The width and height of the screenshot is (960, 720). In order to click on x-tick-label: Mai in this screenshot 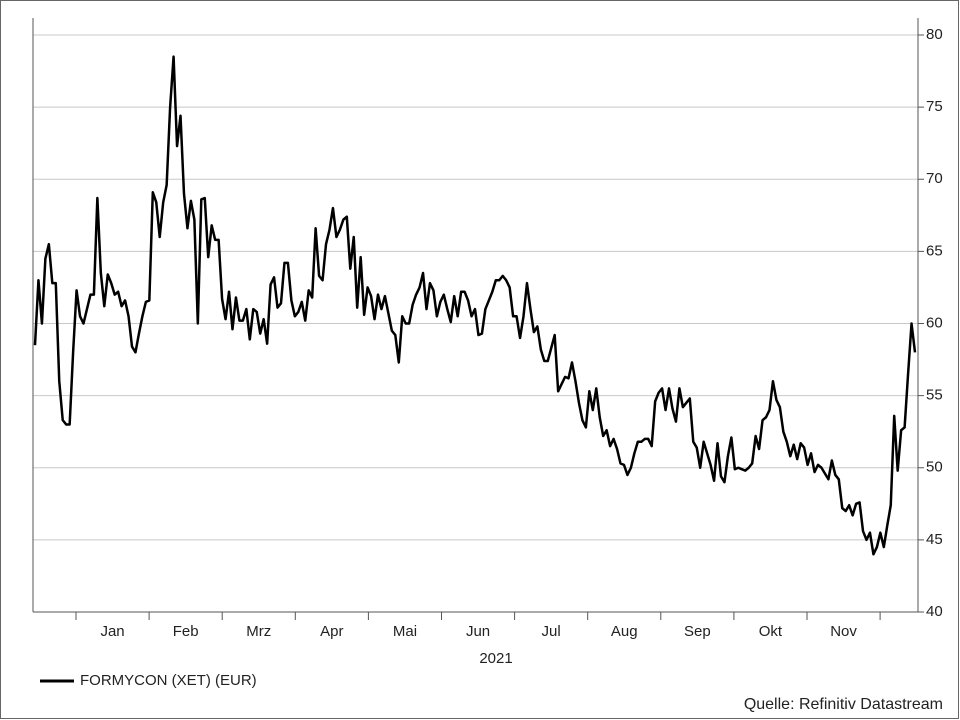, I will do `click(405, 631)`.